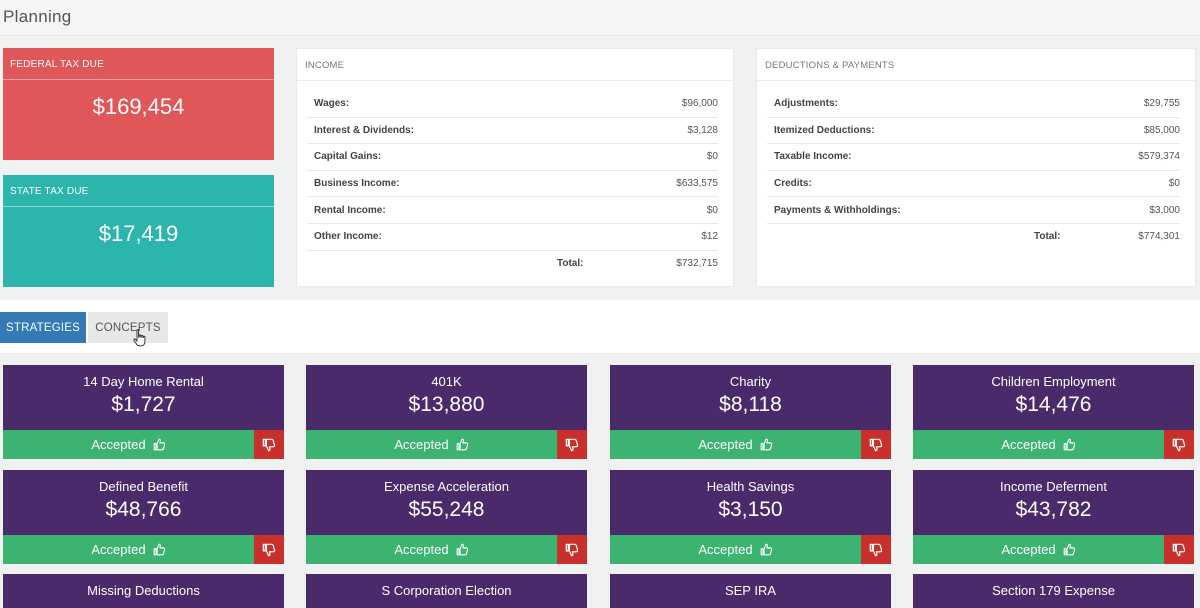  I want to click on state-tax-value: $17,419, so click(138, 233).